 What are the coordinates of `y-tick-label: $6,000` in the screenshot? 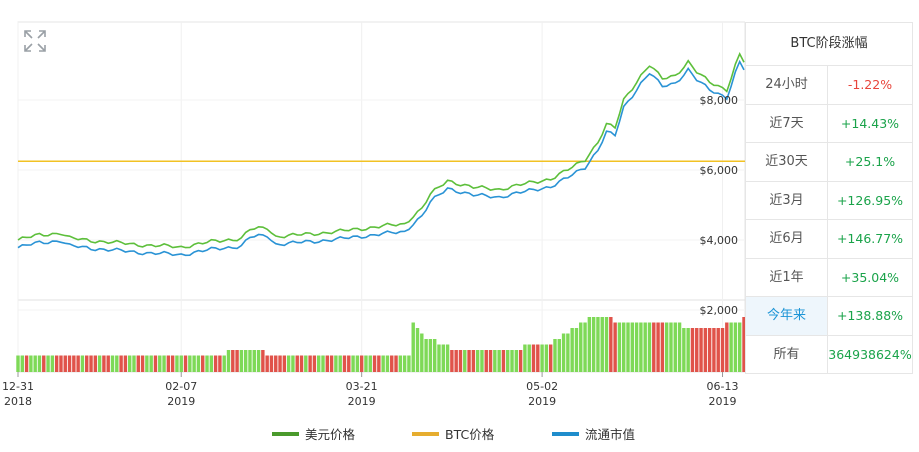 It's located at (719, 170).